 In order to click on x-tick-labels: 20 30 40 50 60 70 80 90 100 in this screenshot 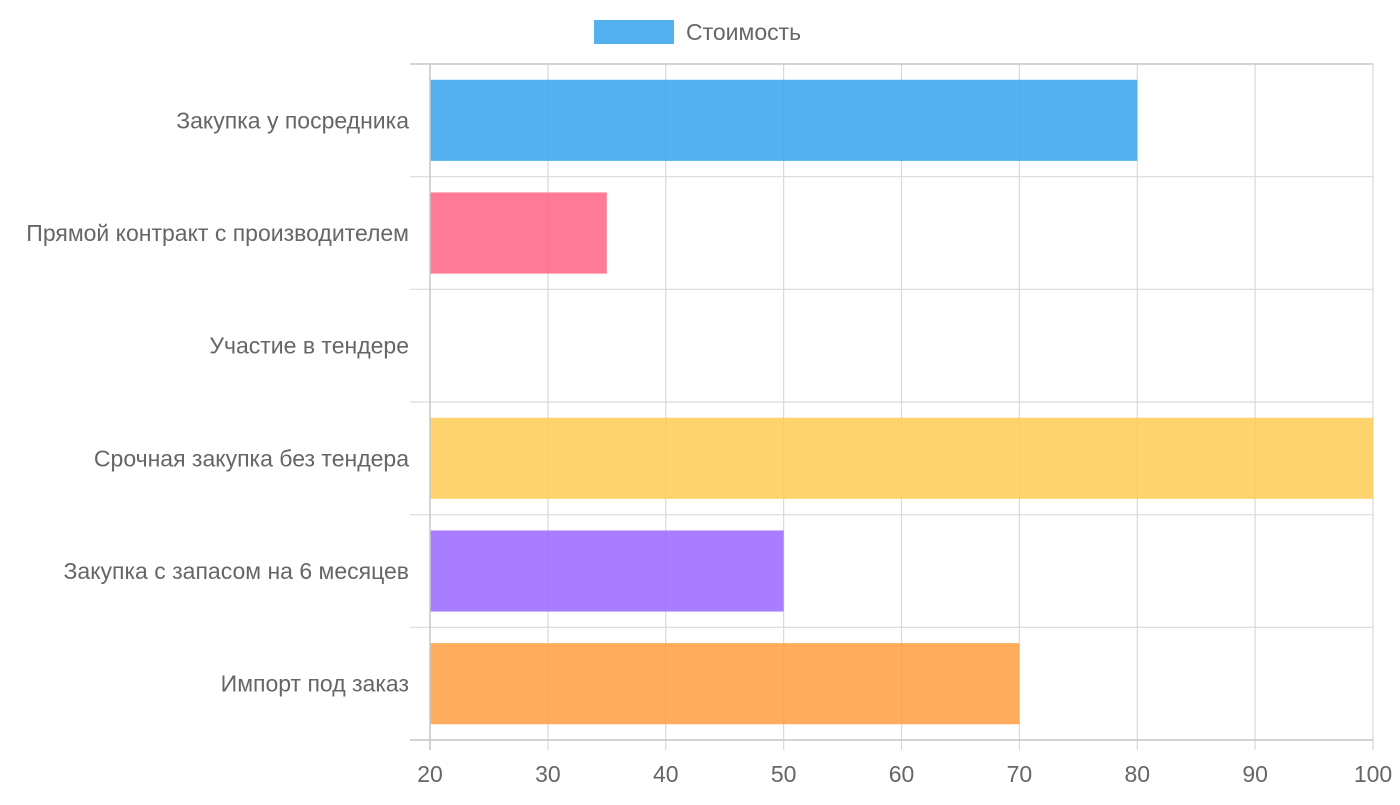, I will do `click(904, 774)`.